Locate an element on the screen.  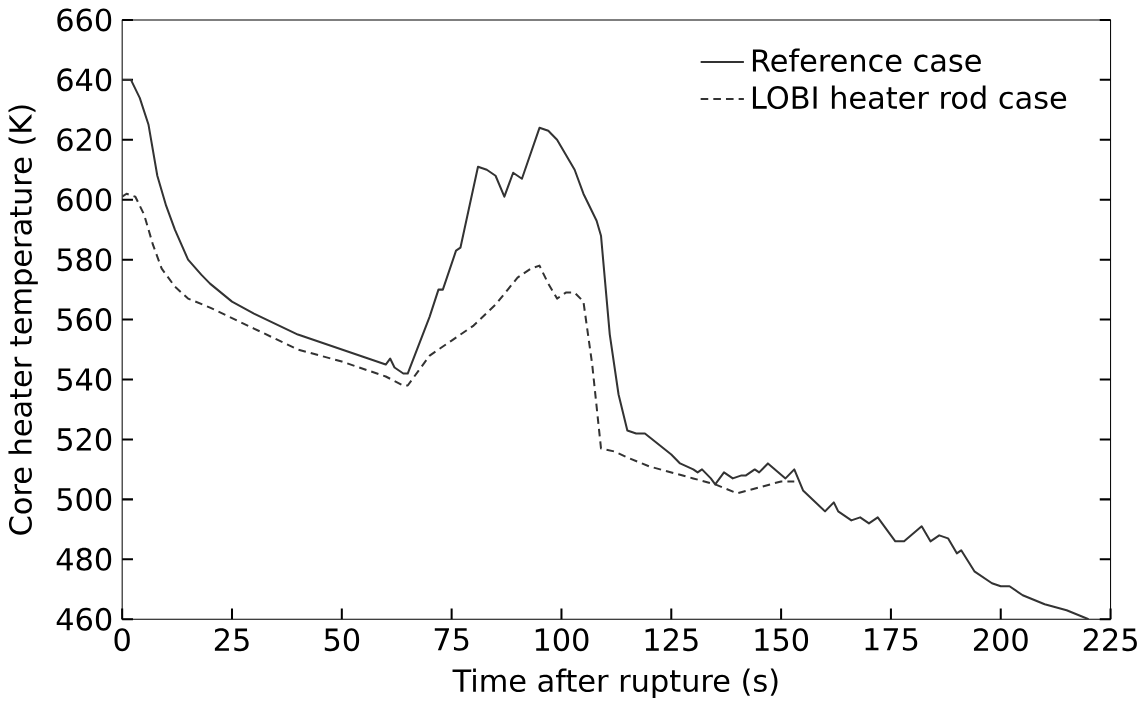
x-tick-label: 150 is located at coordinates (782, 639).